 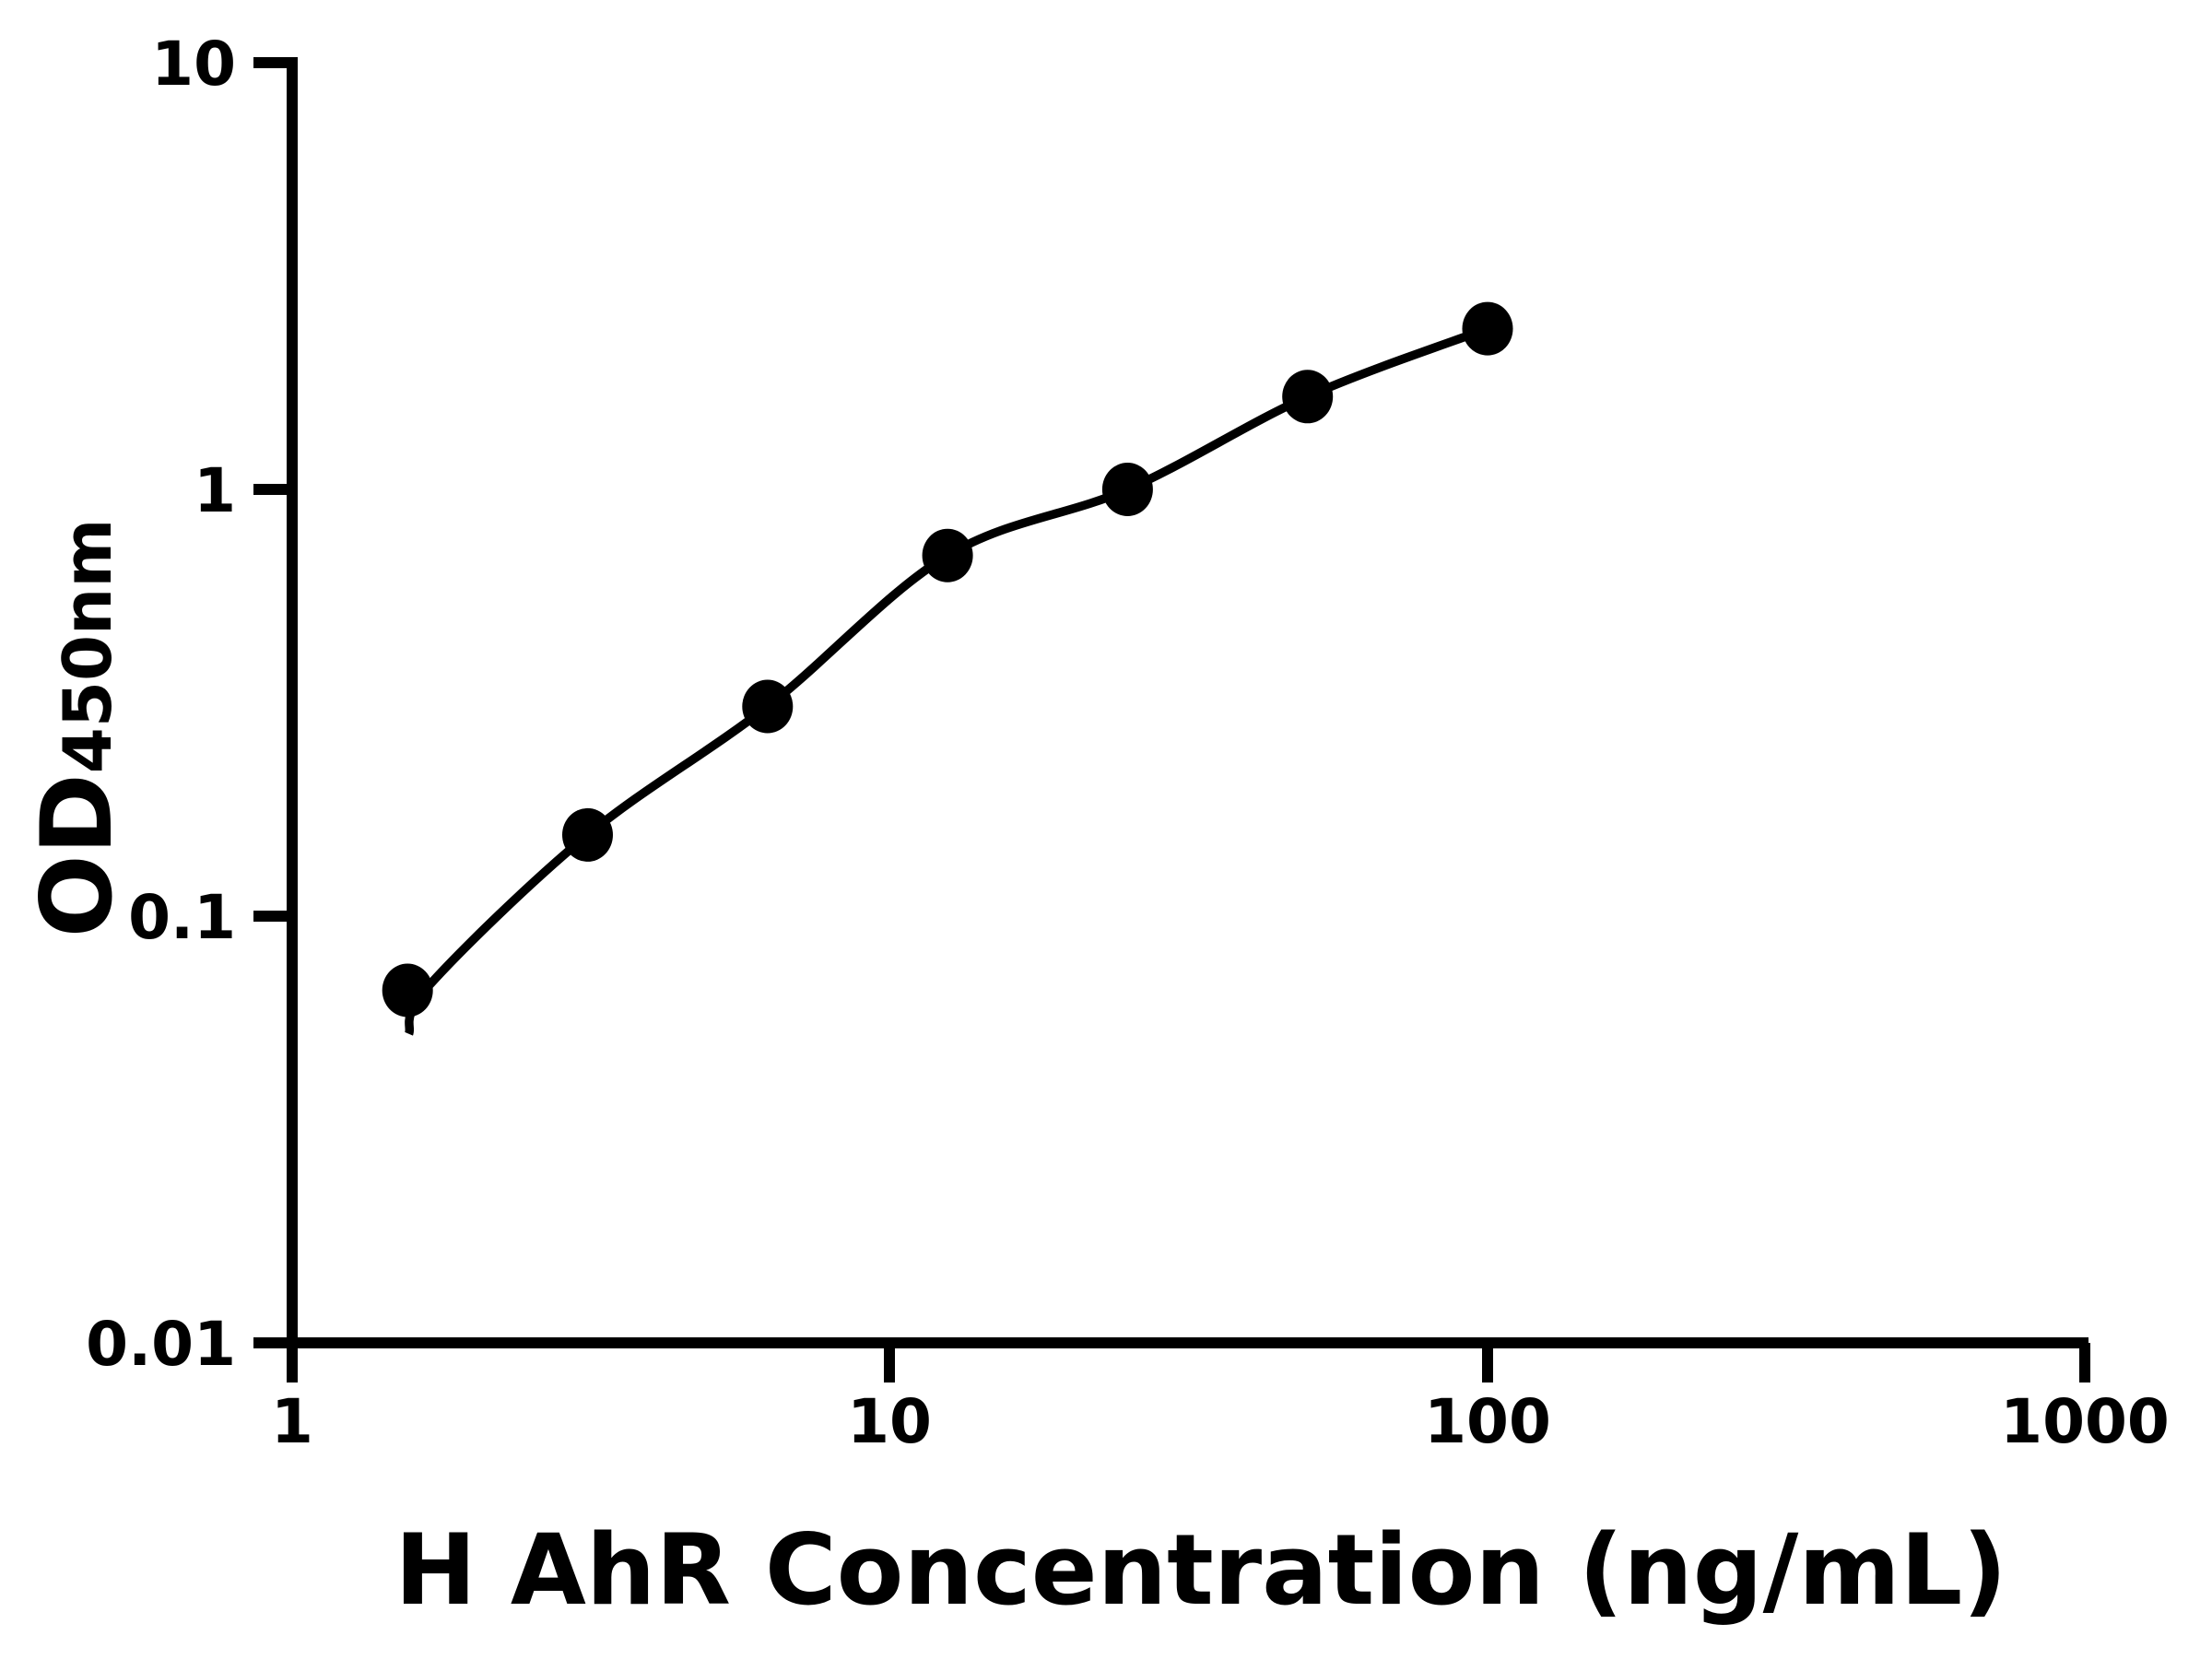 I want to click on x-tick-label-1: 1, so click(x=292, y=1421).